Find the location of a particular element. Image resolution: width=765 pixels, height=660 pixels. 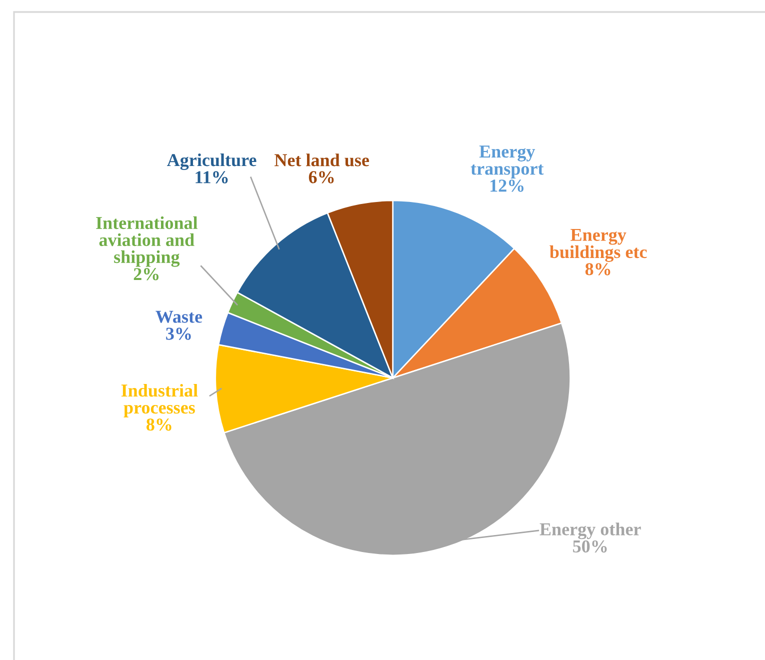

data-label: 6% is located at coordinates (321, 177).